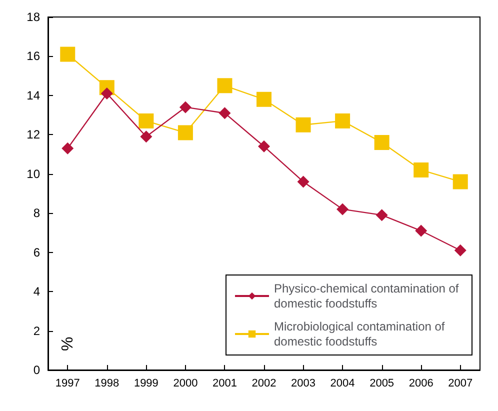 The height and width of the screenshot is (411, 498). Describe the element at coordinates (368, 296) in the screenshot. I see `legend-label: Physico-chemical contamination of domestic foodstuffs` at that location.